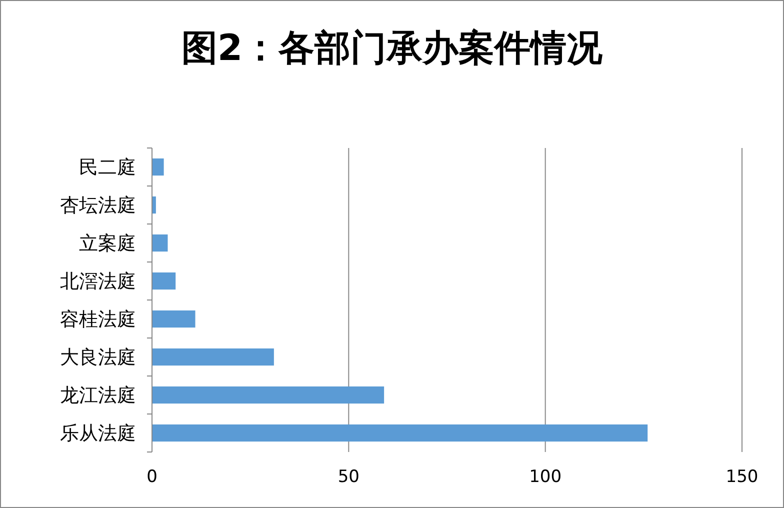 The image size is (784, 508). Describe the element at coordinates (98, 357) in the screenshot. I see `y-tick-label: 大良法庭` at that location.